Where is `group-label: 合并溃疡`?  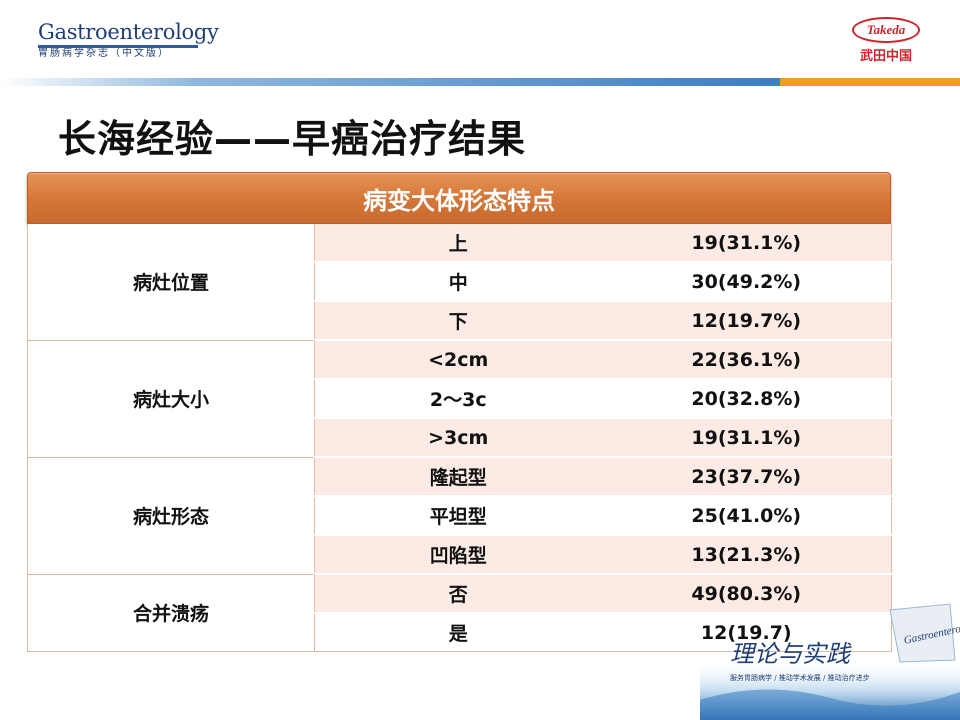 group-label: 合并溃疡 is located at coordinates (171, 613).